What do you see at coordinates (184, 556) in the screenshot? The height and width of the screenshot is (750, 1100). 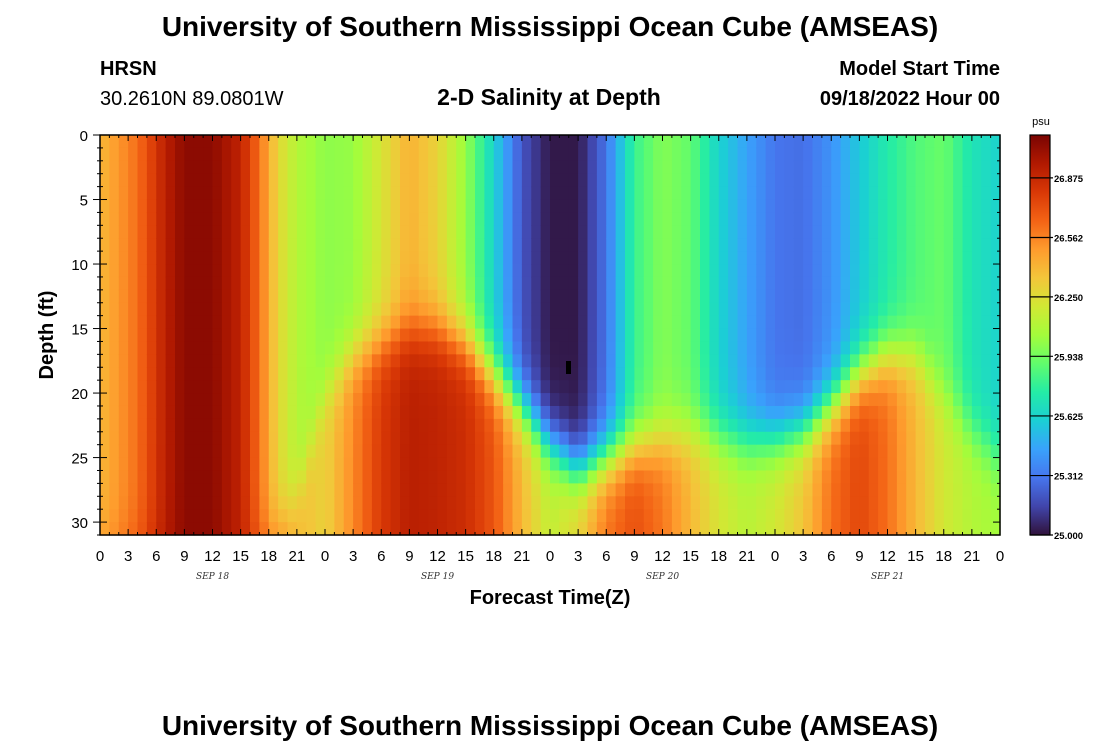 I see `x-tick-label: 9` at bounding box center [184, 556].